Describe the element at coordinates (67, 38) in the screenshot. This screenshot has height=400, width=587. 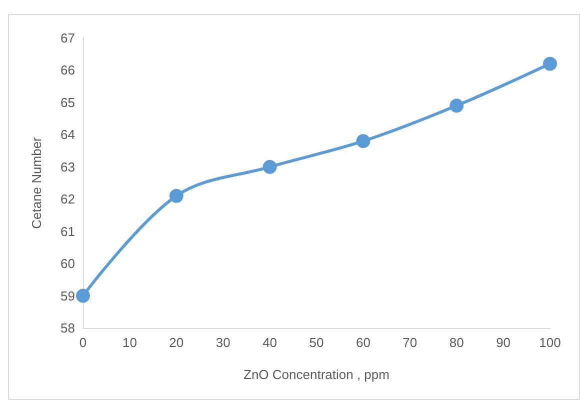
I see `y-tick-label: 67` at that location.